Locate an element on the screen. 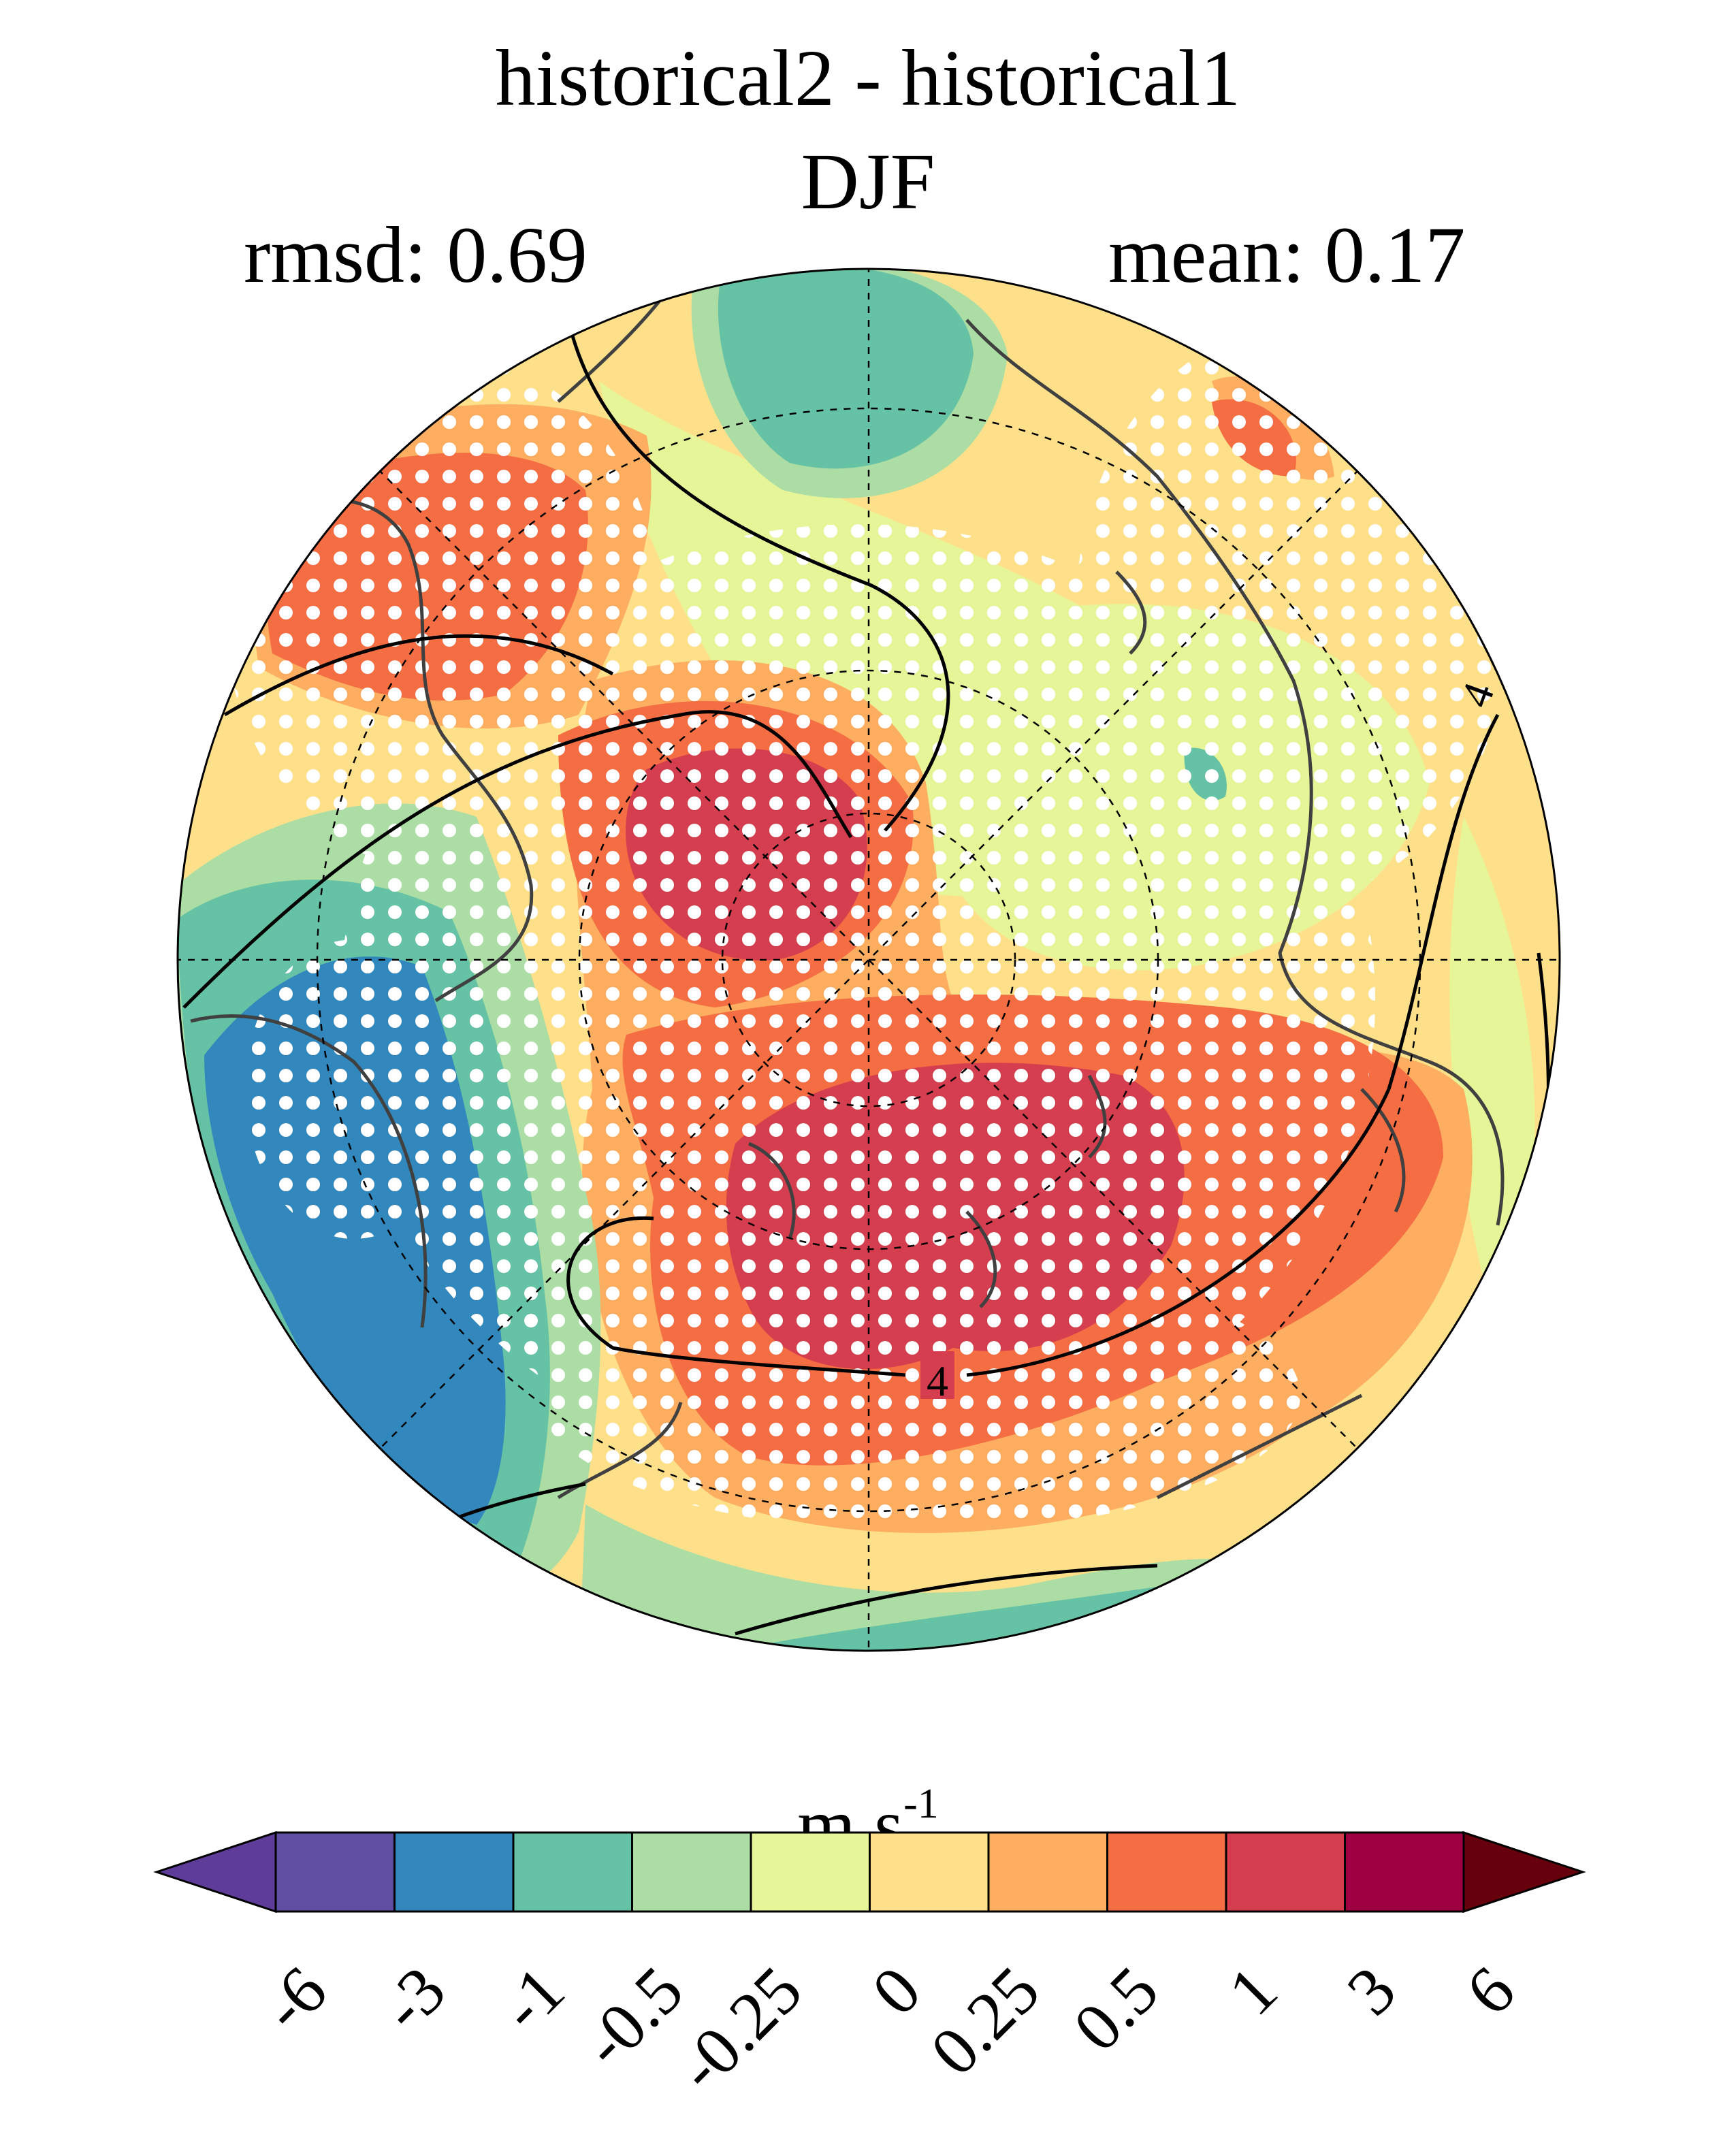 The width and height of the screenshot is (1736, 2130). colorbar-tick-label: 3 is located at coordinates (1372, 1990).